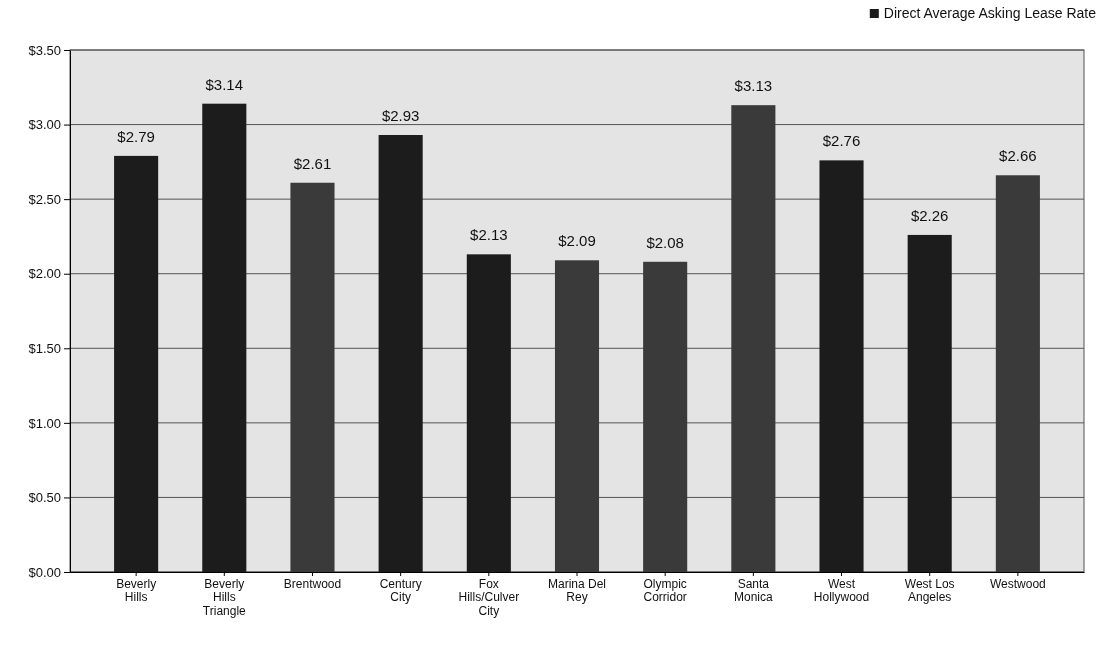 The image size is (1104, 657). Describe the element at coordinates (489, 597) in the screenshot. I see `x-tick-label: Fox Hills/Culver City` at that location.